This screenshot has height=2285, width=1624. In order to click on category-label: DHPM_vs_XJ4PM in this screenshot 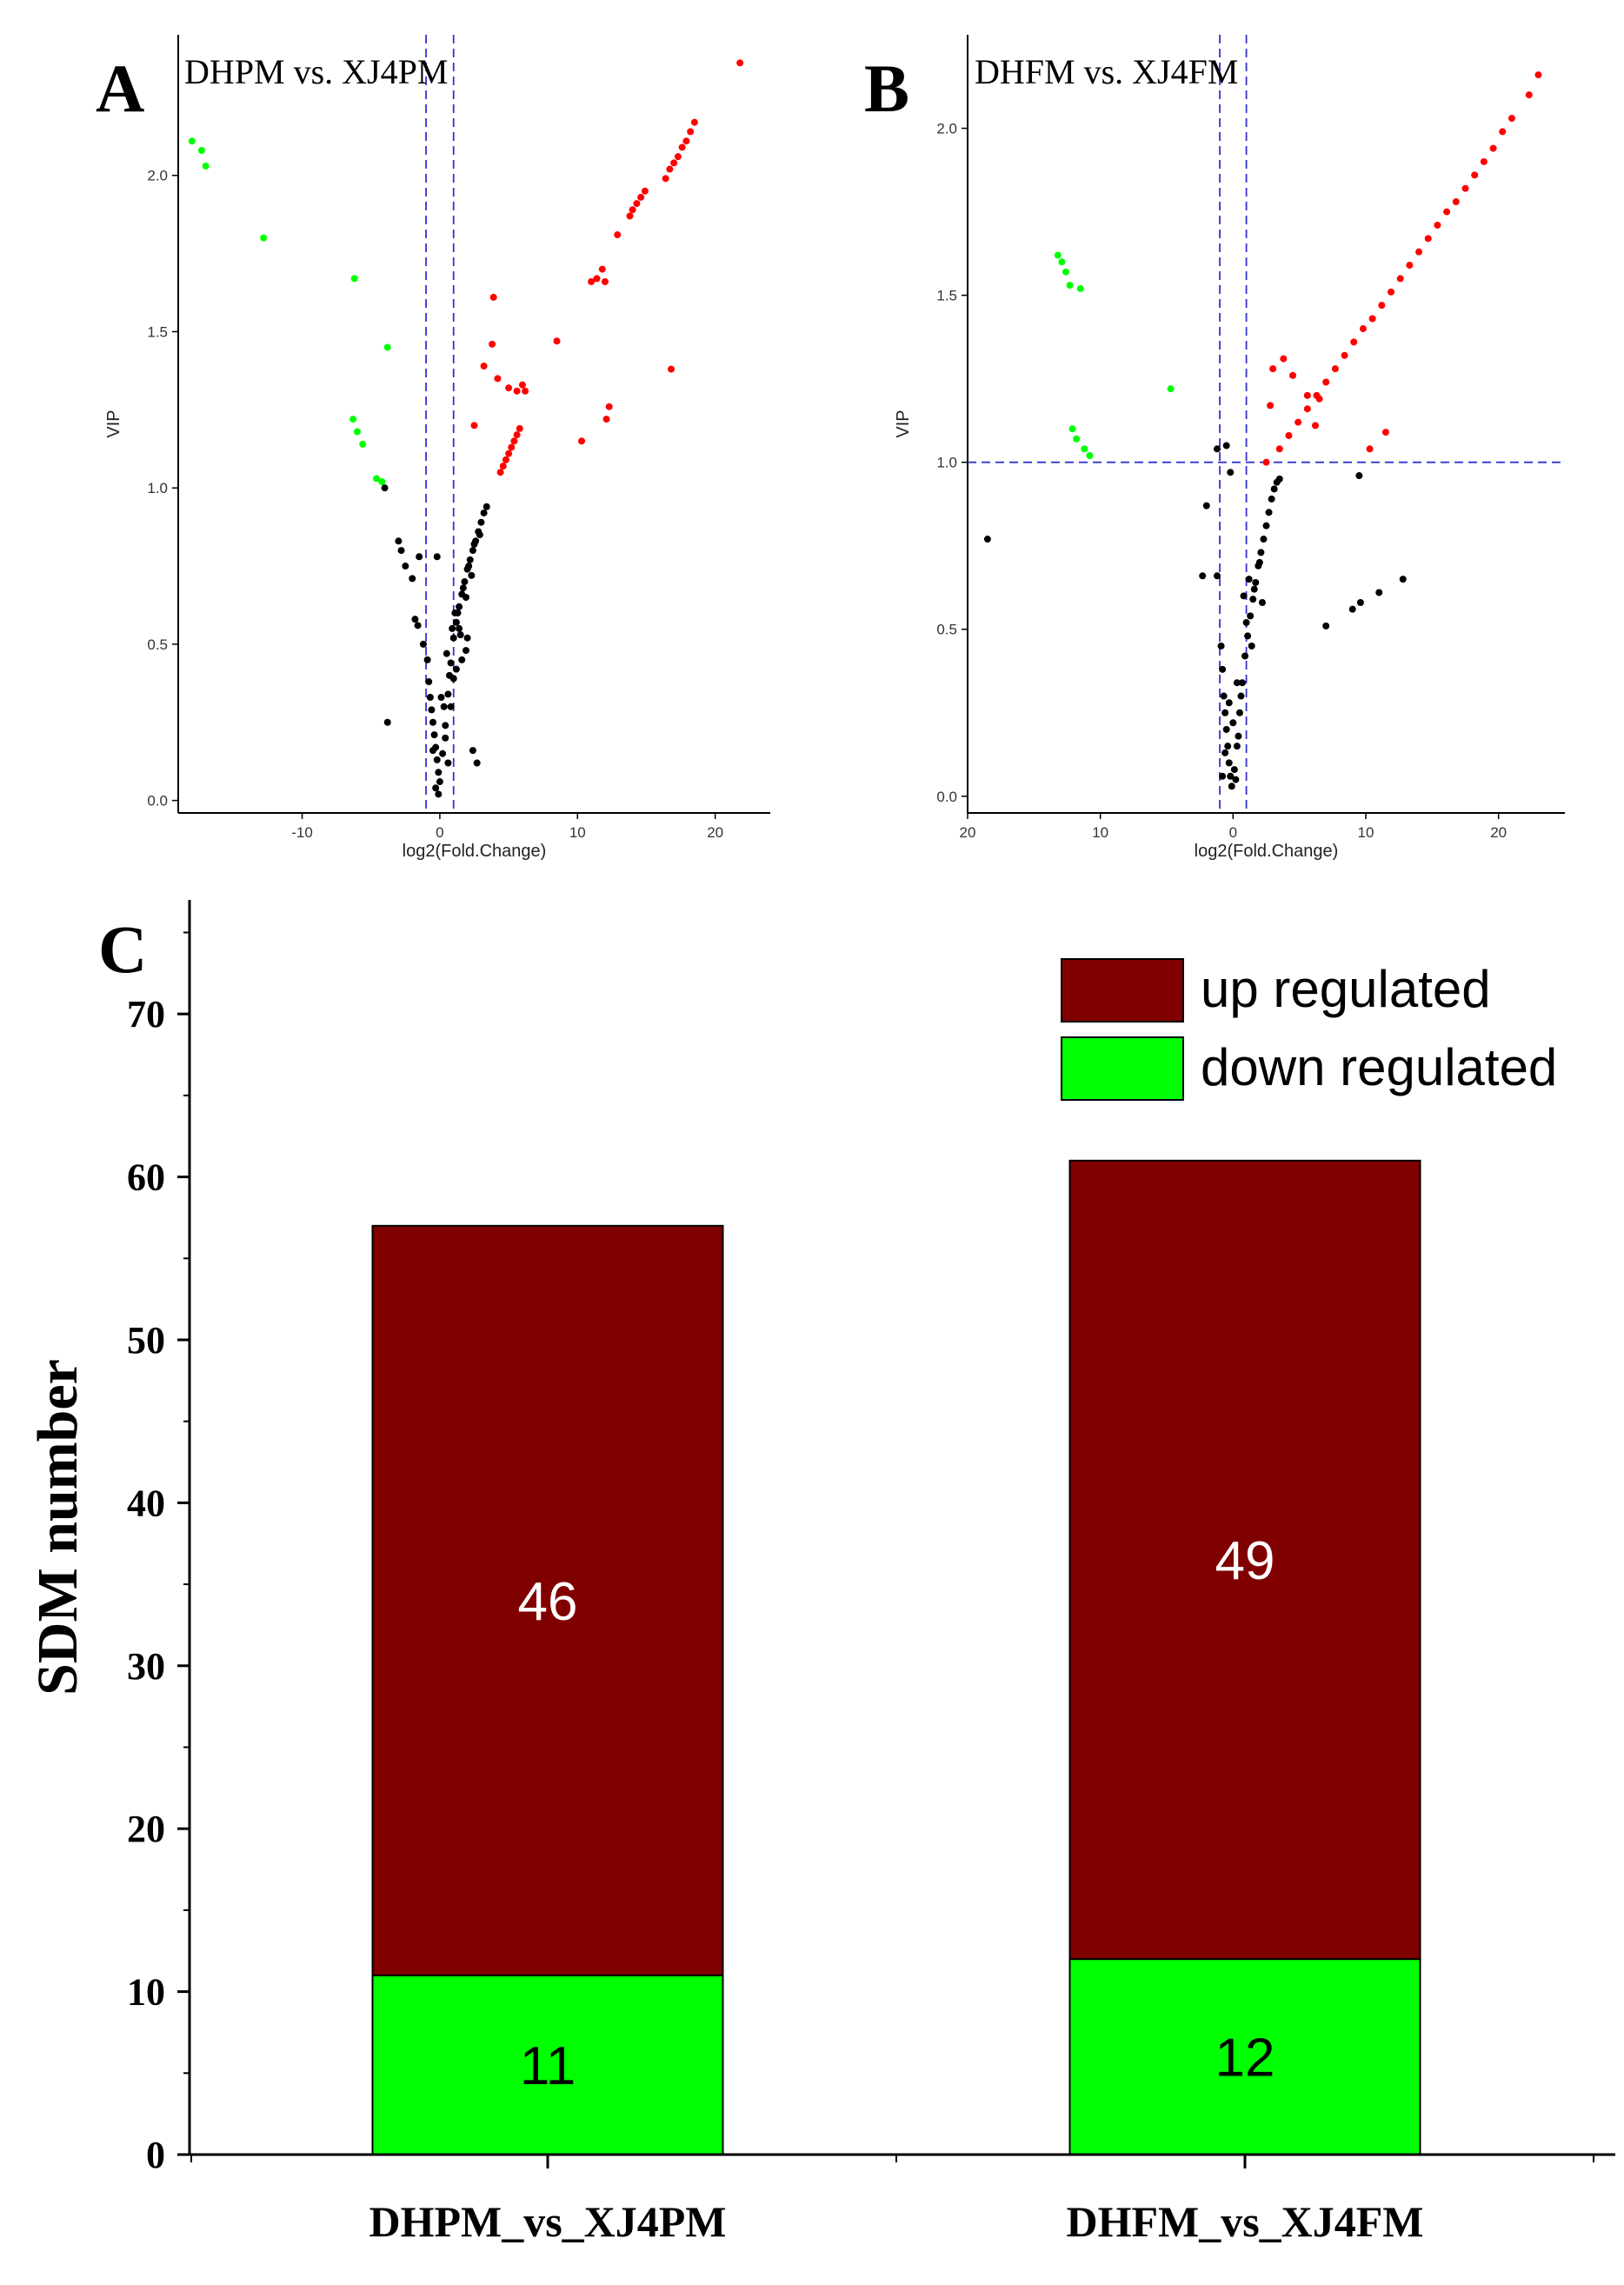, I will do `click(548, 2222)`.